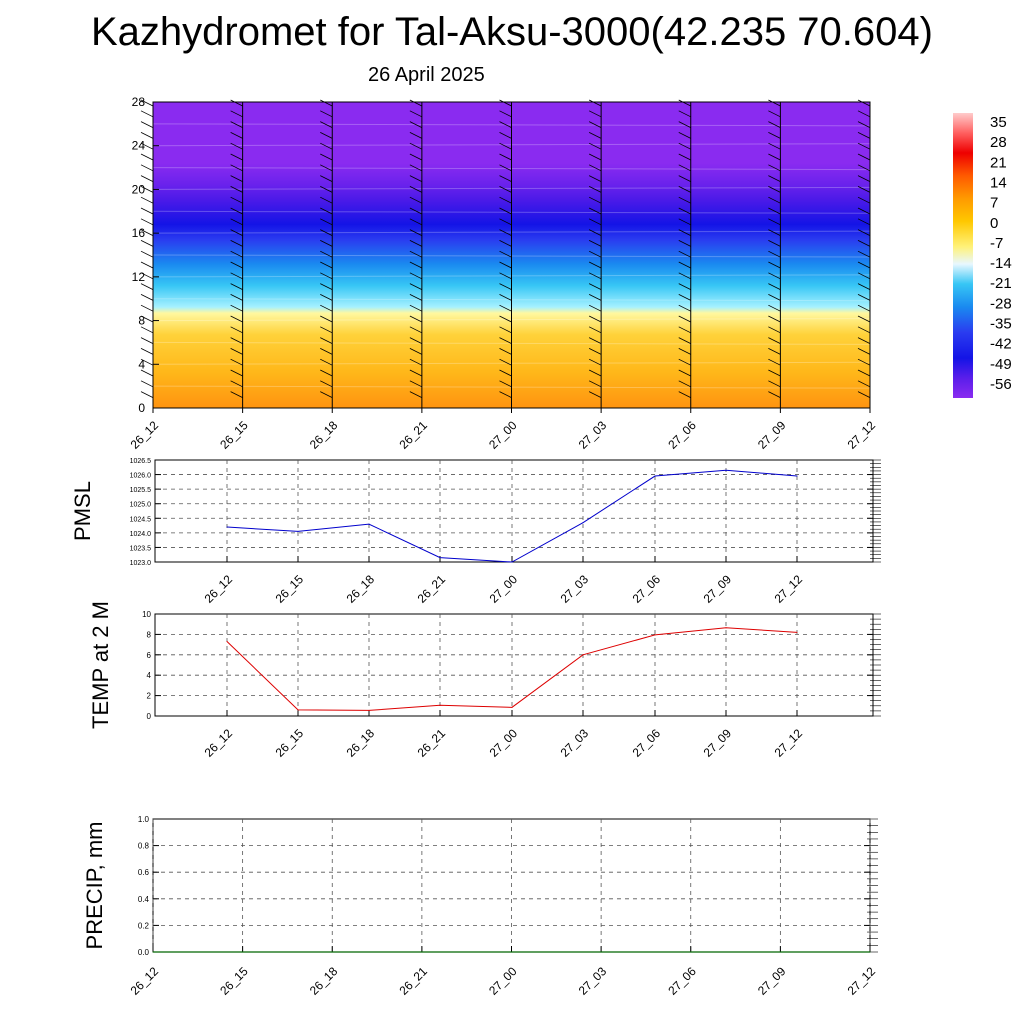 This screenshot has height=1024, width=1024. I want to click on y-tick-label: 1026.5, so click(141, 461).